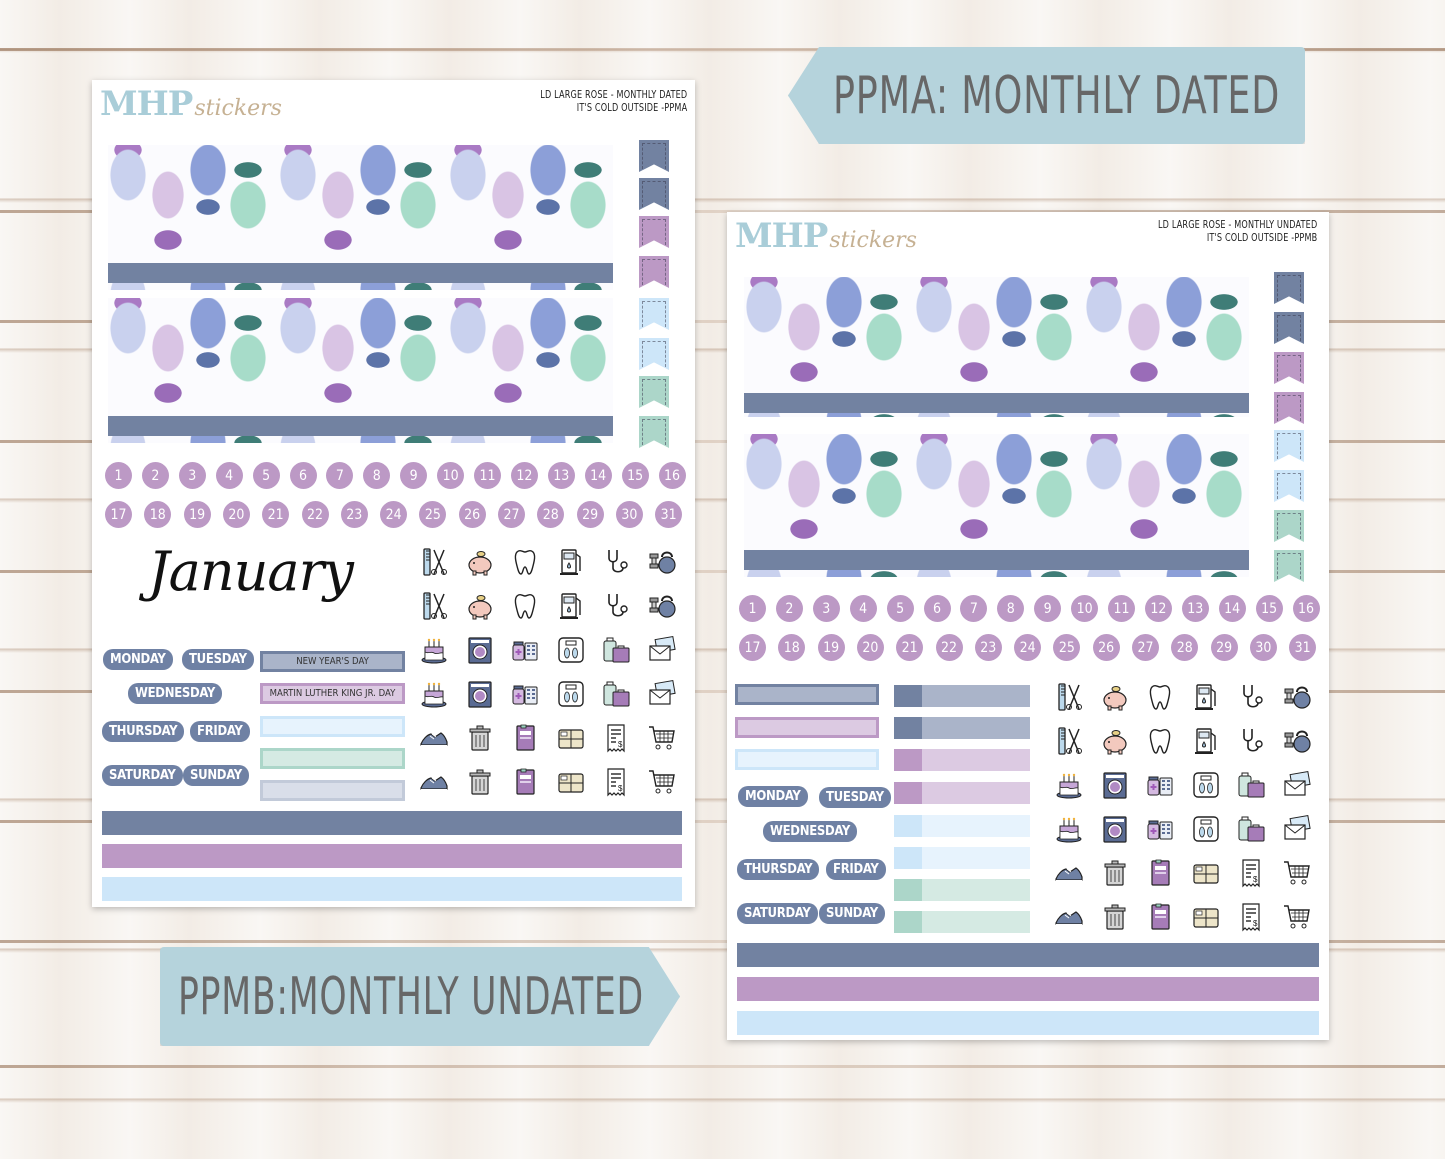 The image size is (1445, 1159). I want to click on date-circle-15: 15, so click(635, 475).